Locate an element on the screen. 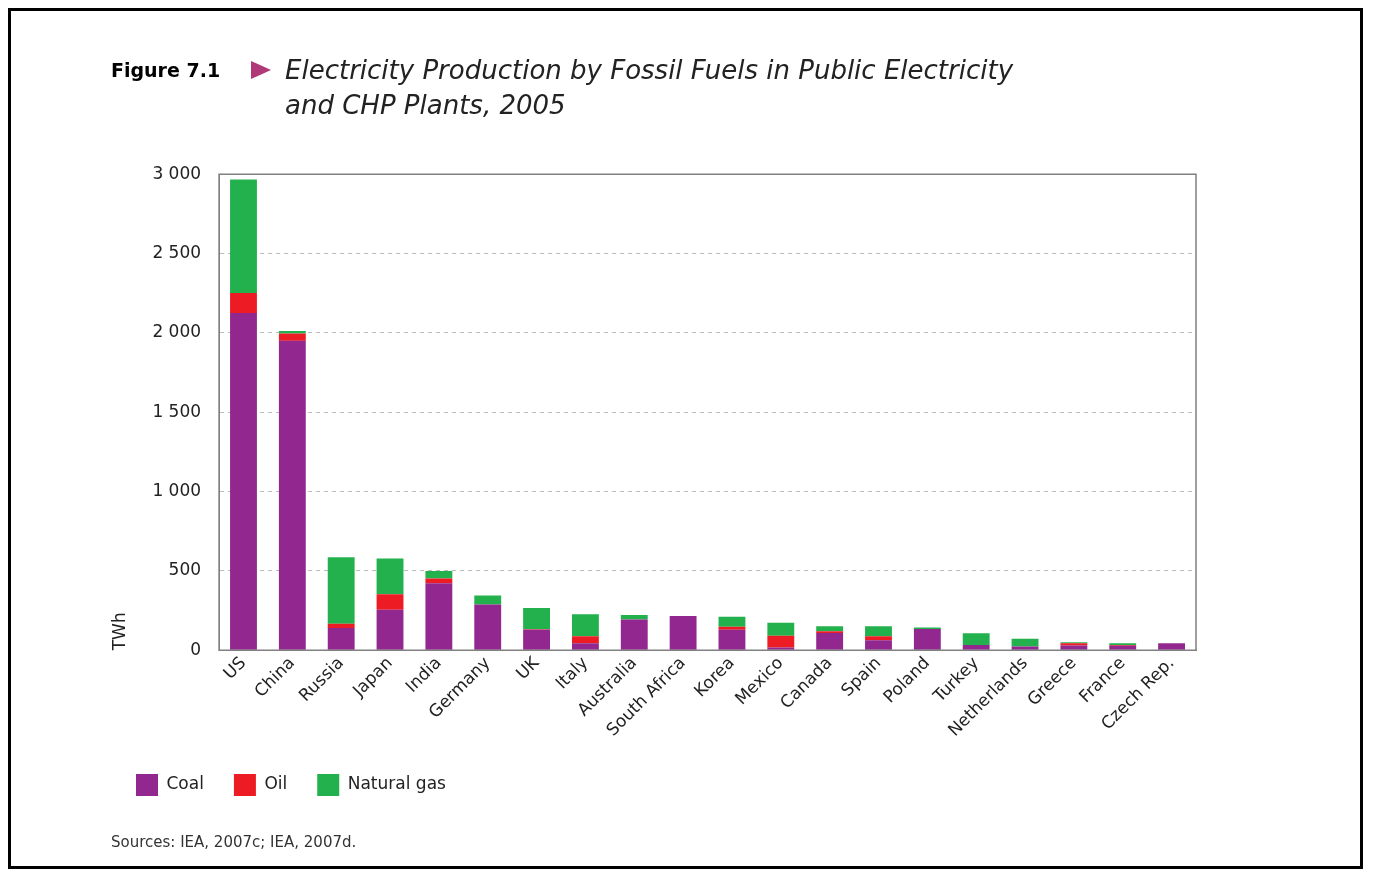 This screenshot has height=883, width=1377. y-tick-label: 2 500 is located at coordinates (177, 251).